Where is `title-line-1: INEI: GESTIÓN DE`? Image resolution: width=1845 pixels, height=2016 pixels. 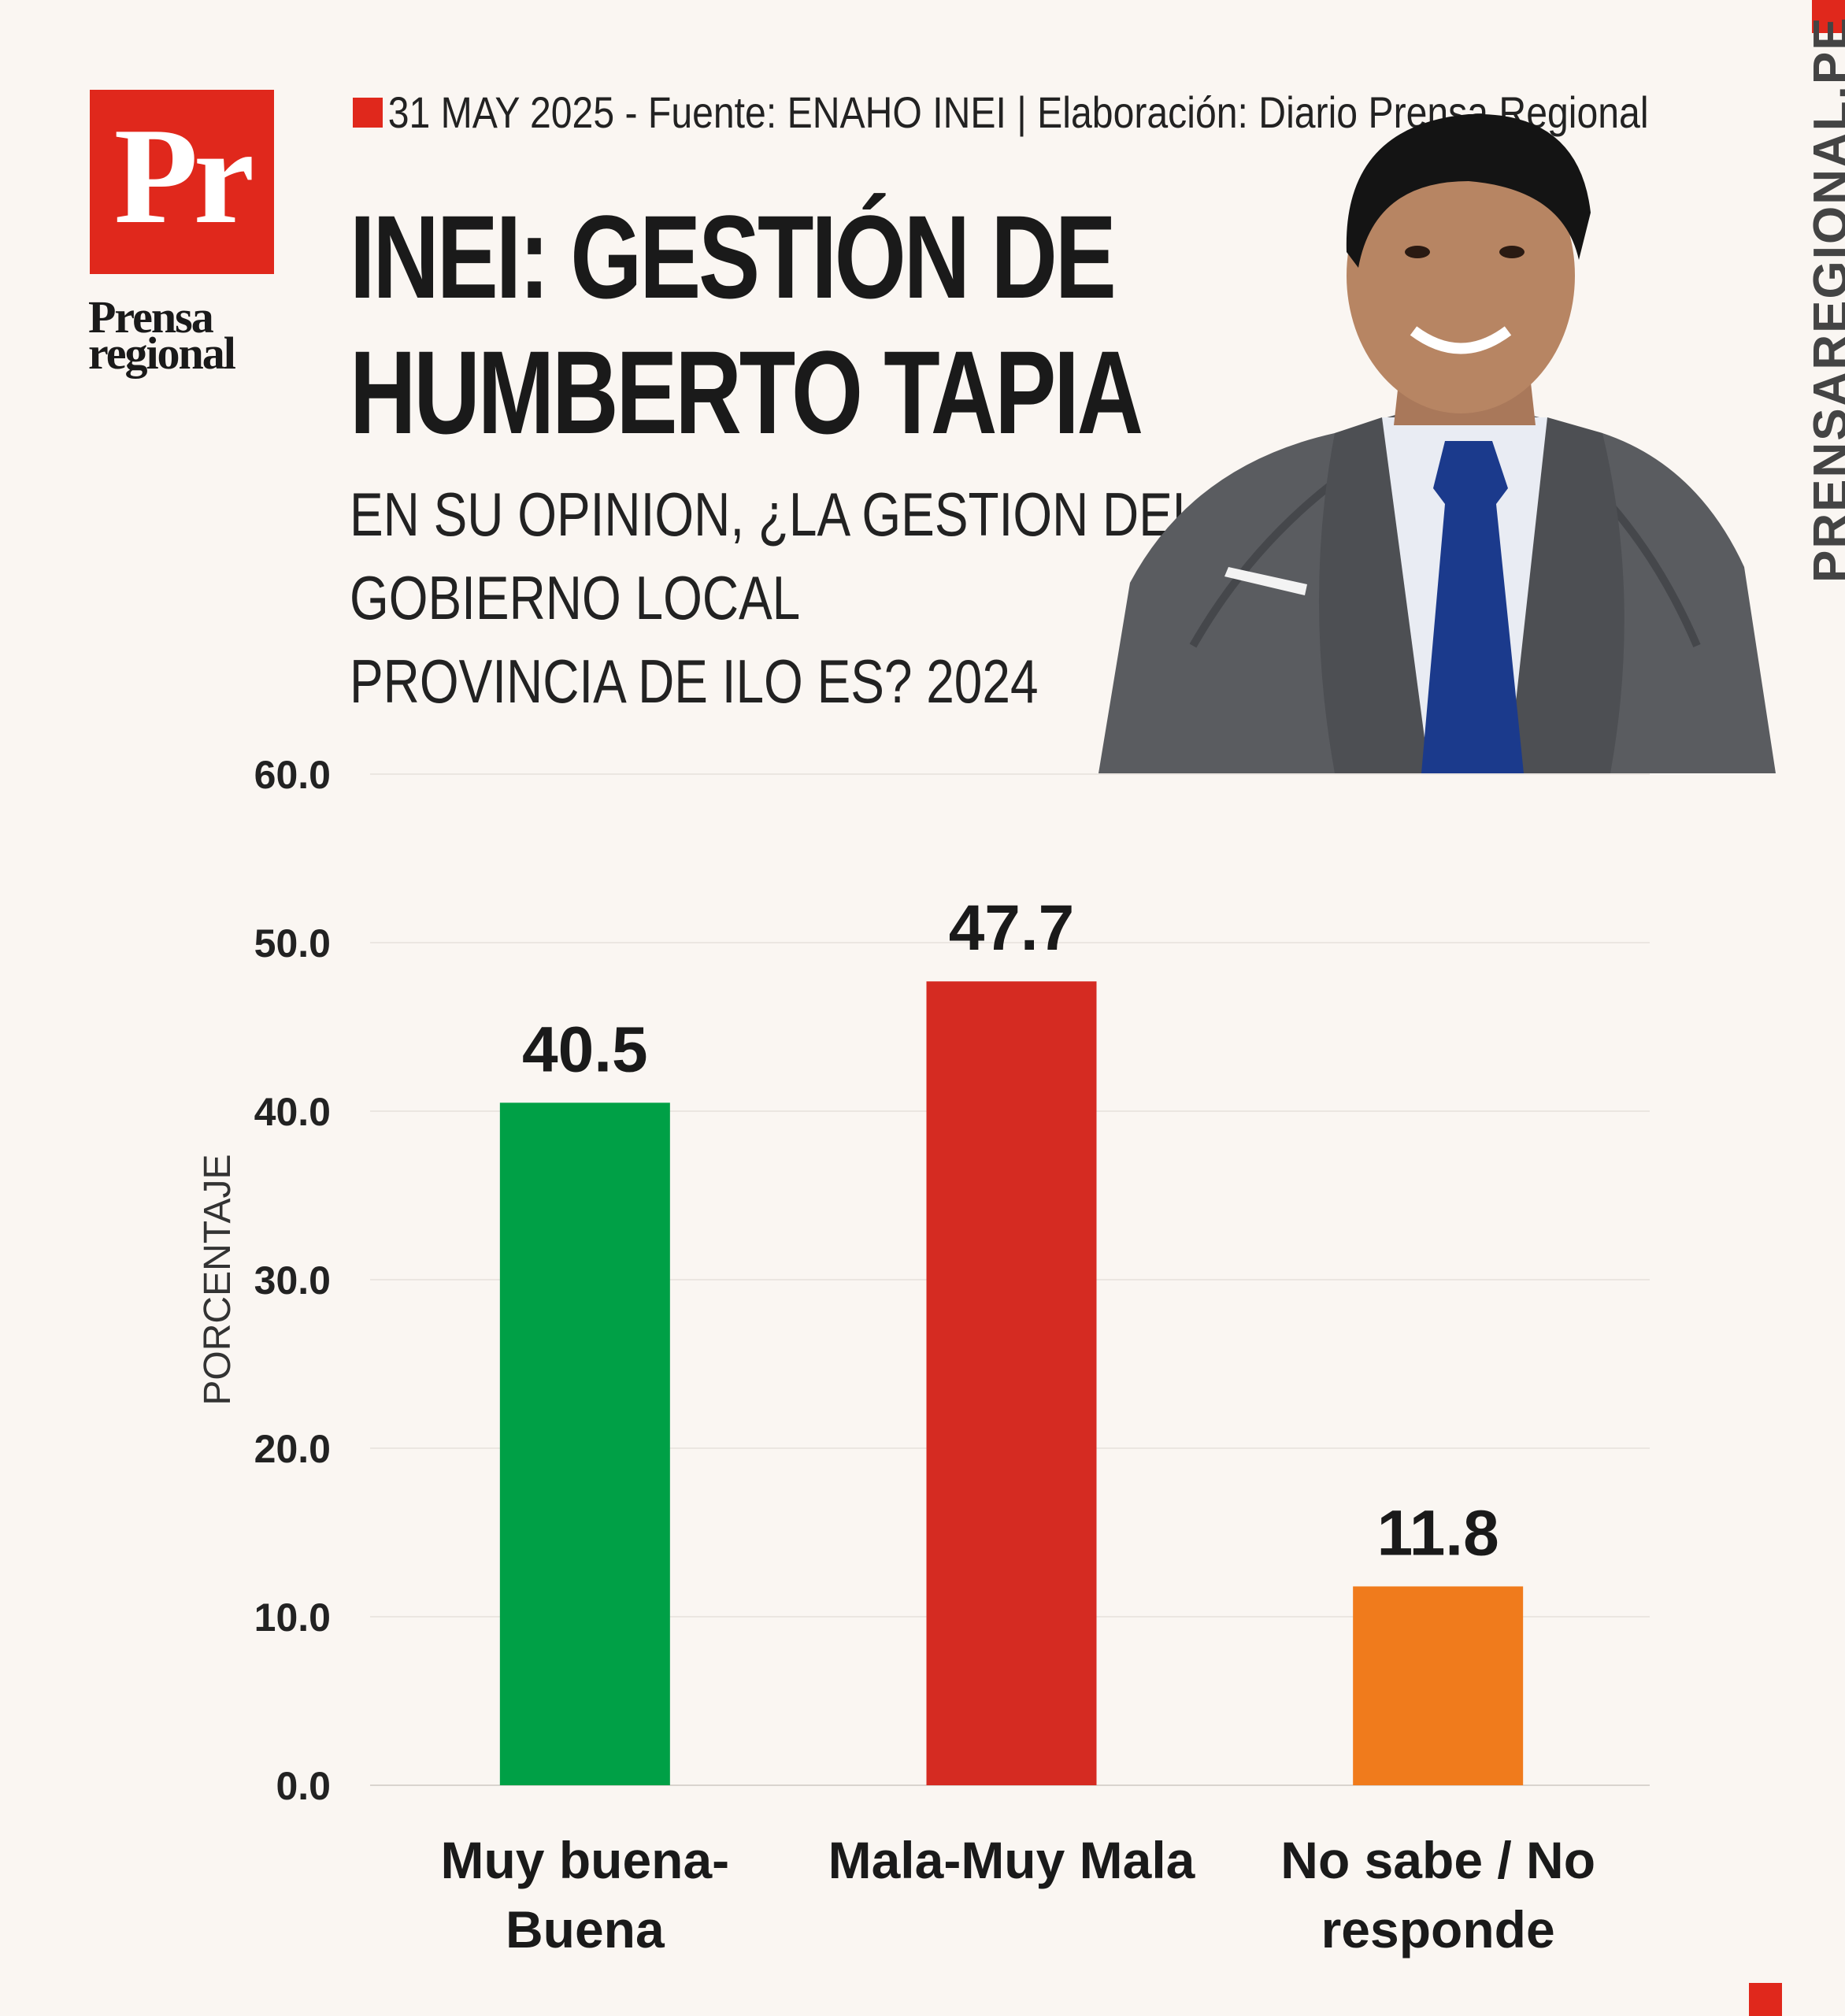
title-line-1: INEI: GESTIÓN DE is located at coordinates (733, 257).